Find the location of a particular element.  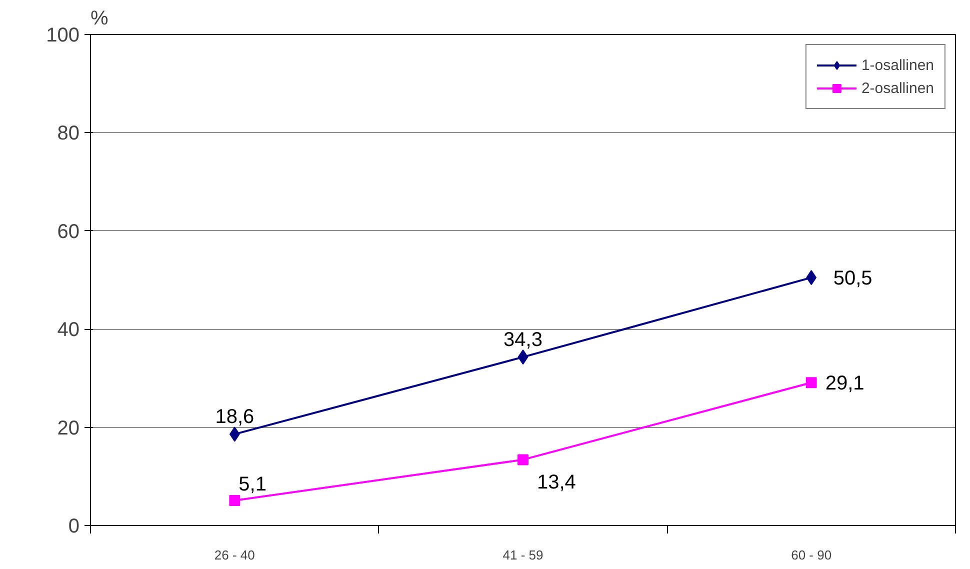

data-label: 18,6 is located at coordinates (234, 417).